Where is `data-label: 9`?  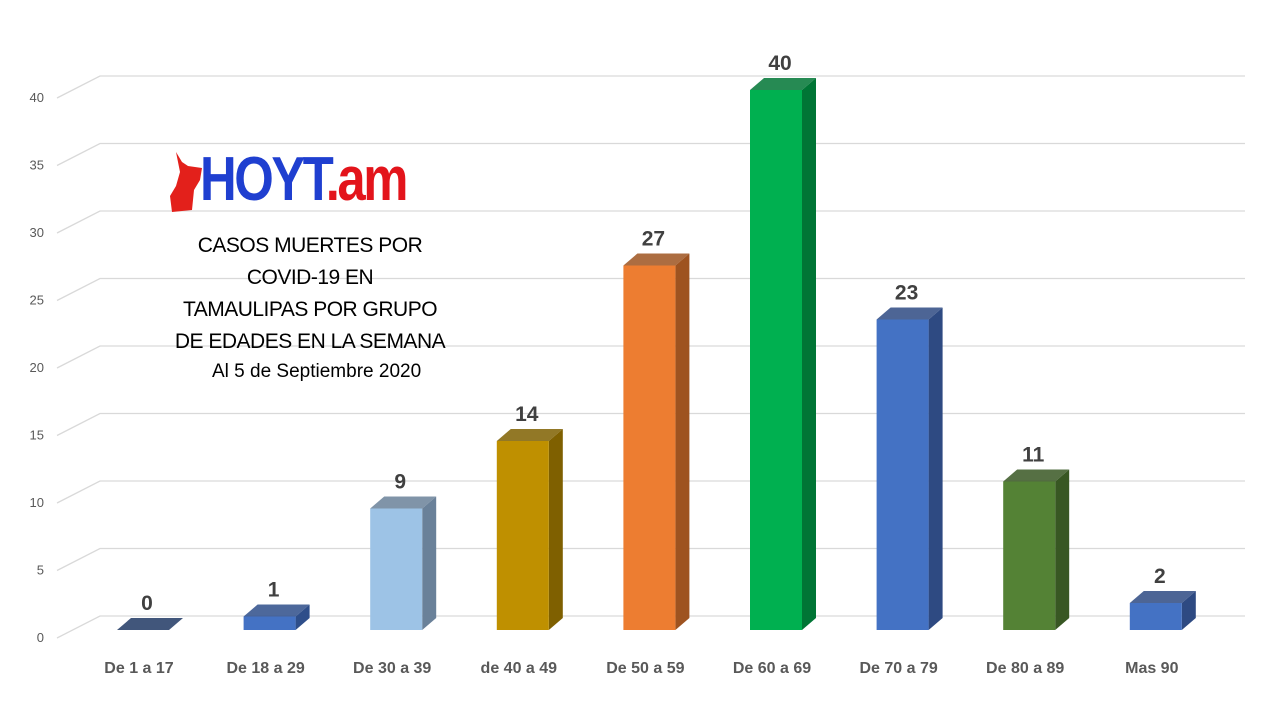 data-label: 9 is located at coordinates (400, 482).